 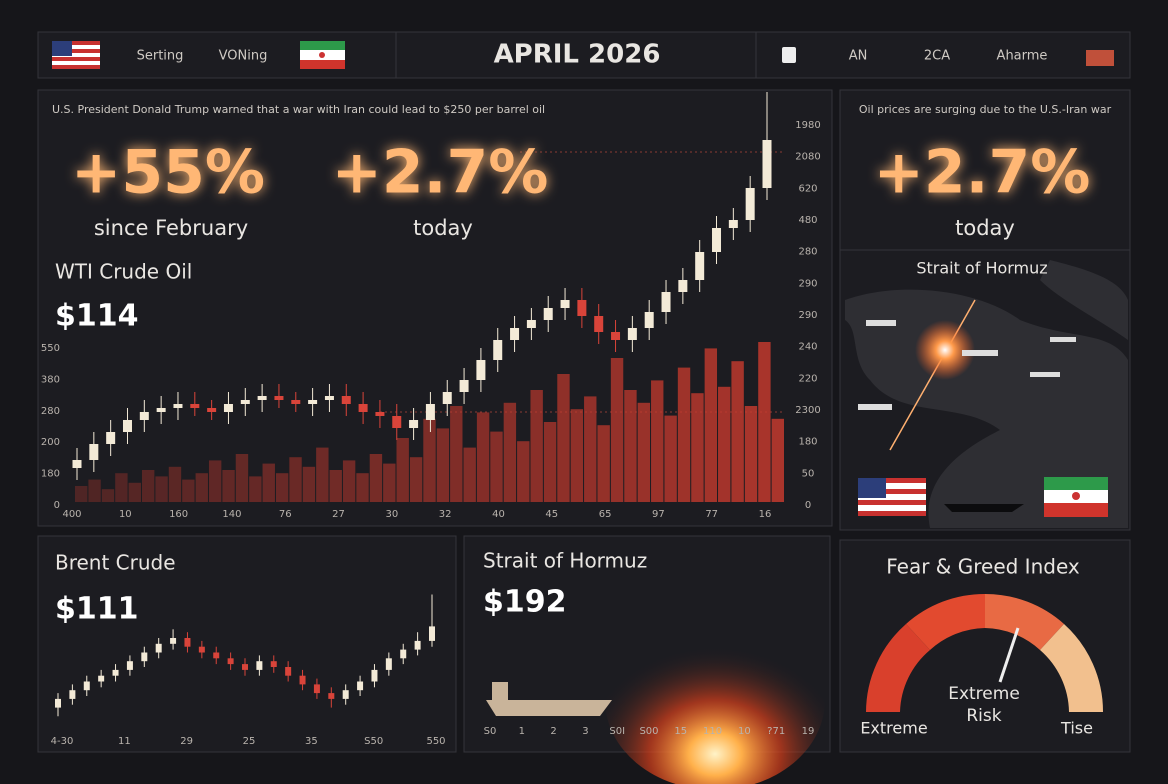 I want to click on instrument-name: Brent Crude, so click(x=115, y=563).